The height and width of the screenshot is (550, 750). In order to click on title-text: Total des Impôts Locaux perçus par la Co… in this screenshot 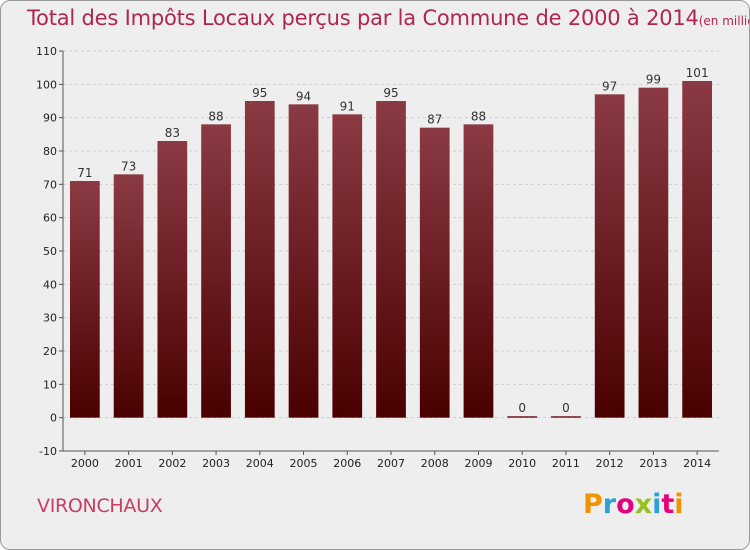, I will do `click(363, 18)`.